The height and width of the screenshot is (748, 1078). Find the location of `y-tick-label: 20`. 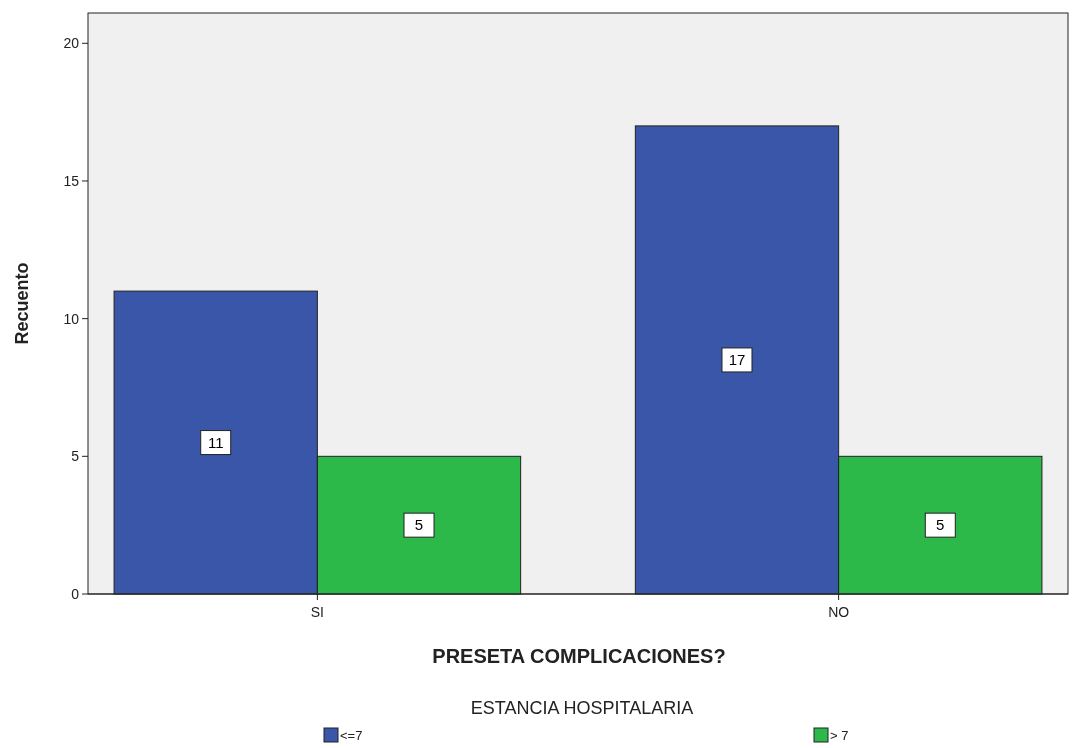

y-tick-label: 20 is located at coordinates (71, 43).